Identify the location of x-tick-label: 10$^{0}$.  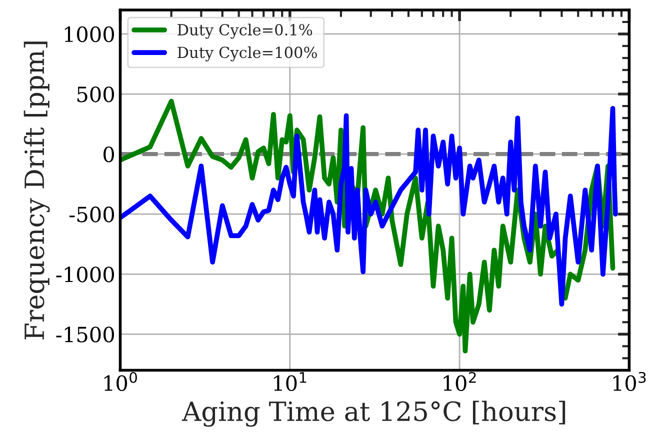
(120, 382).